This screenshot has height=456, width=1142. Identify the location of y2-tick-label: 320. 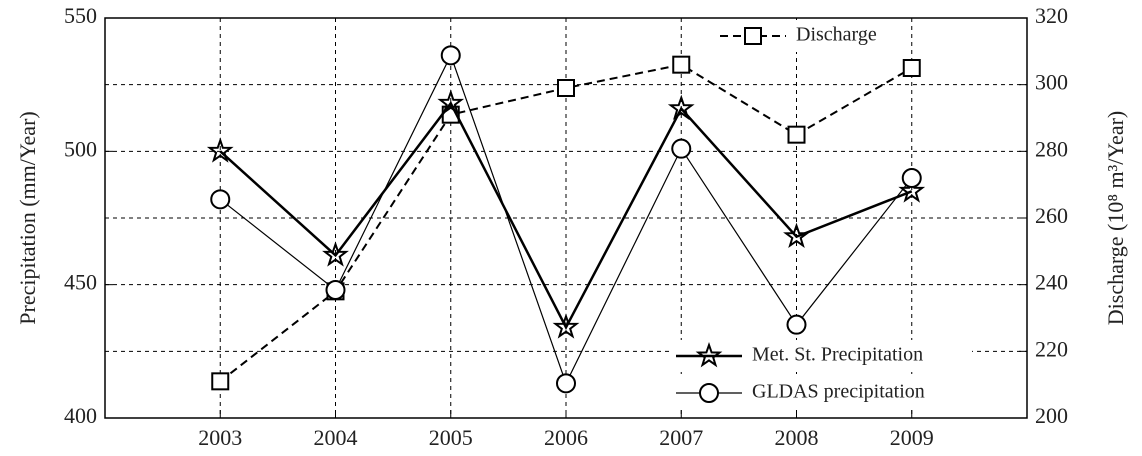
(1051, 15).